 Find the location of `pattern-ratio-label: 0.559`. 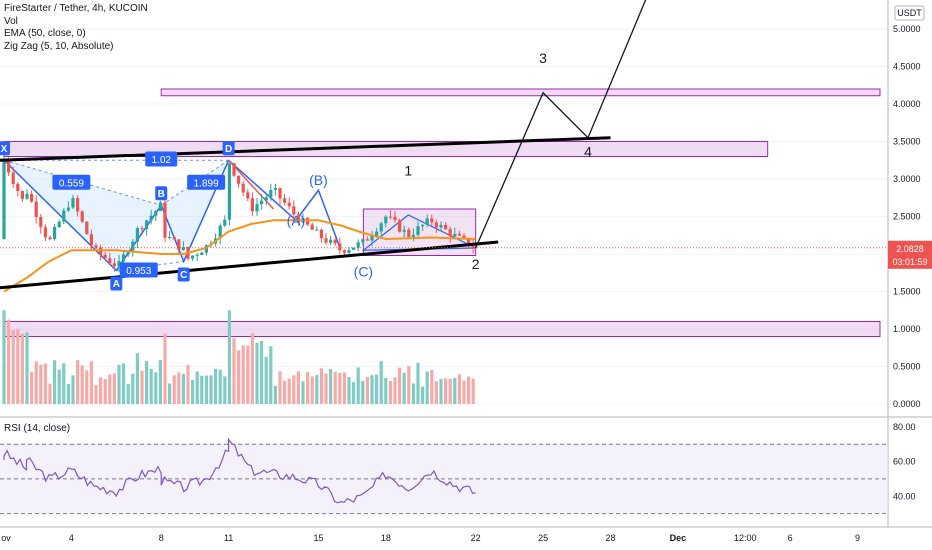

pattern-ratio-label: 0.559 is located at coordinates (71, 182).